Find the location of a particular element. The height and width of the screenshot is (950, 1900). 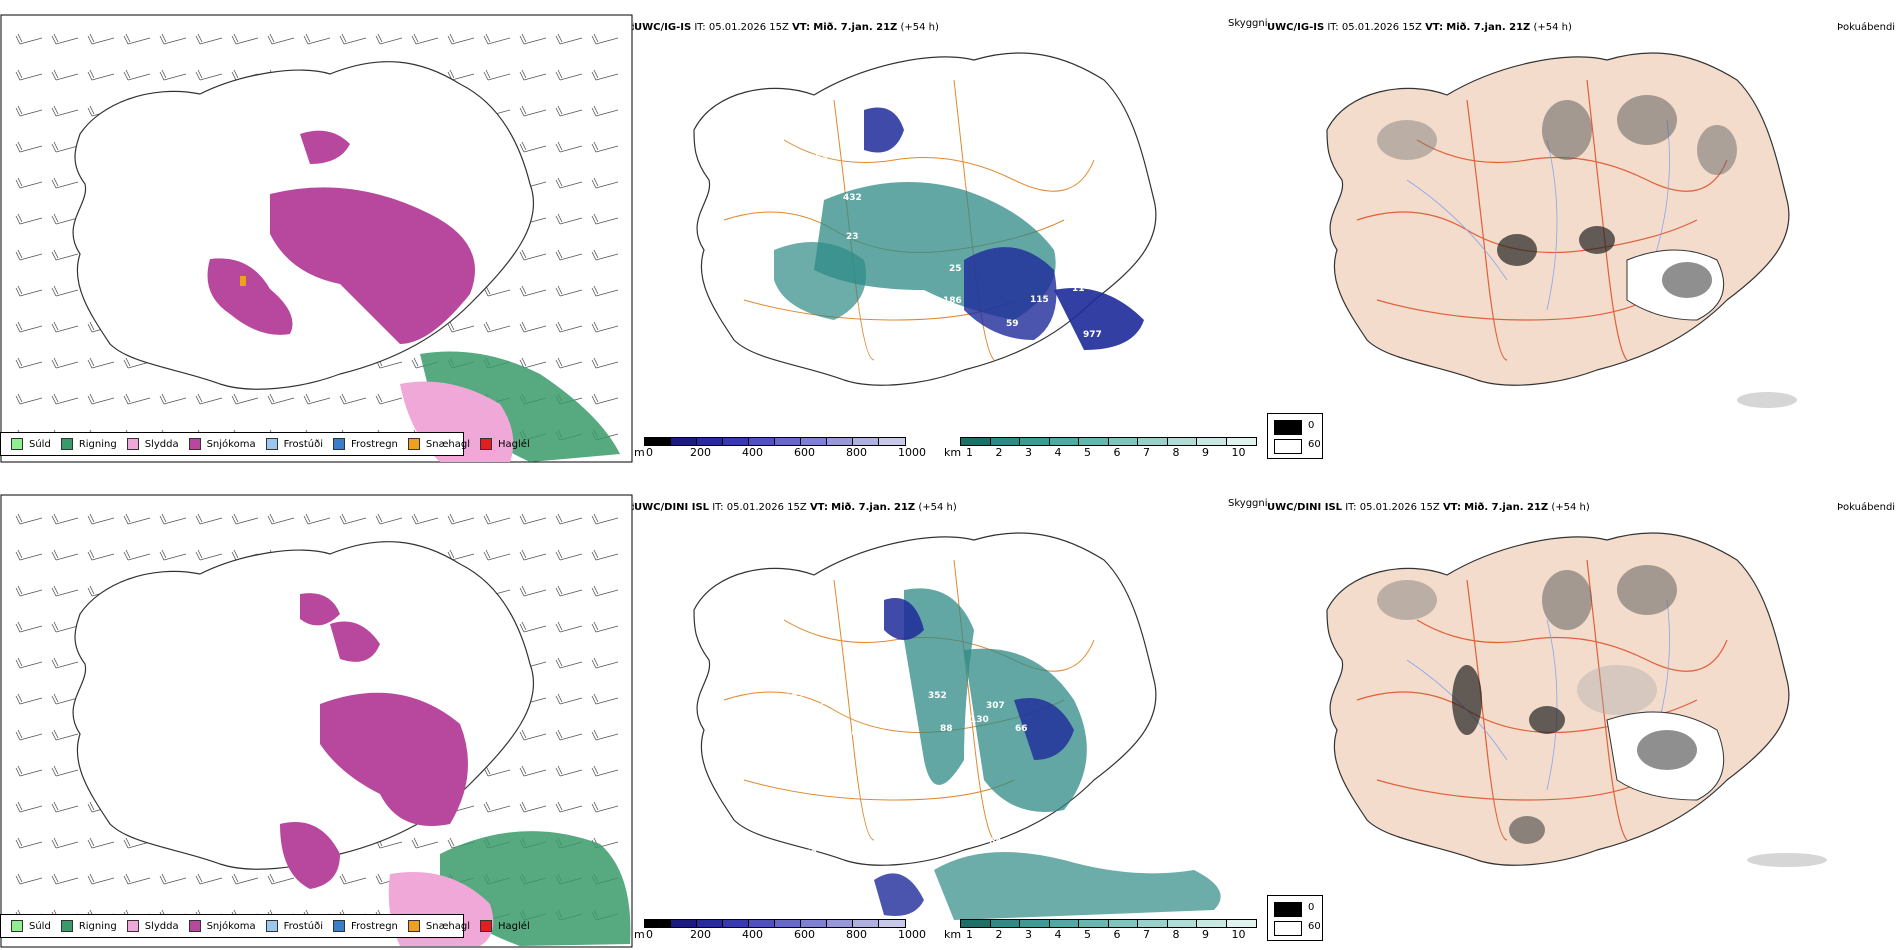

visibility-km-colorbar: km 1 2 3 4 5 6 7 8 9 10 is located at coordinates (1105, 449).